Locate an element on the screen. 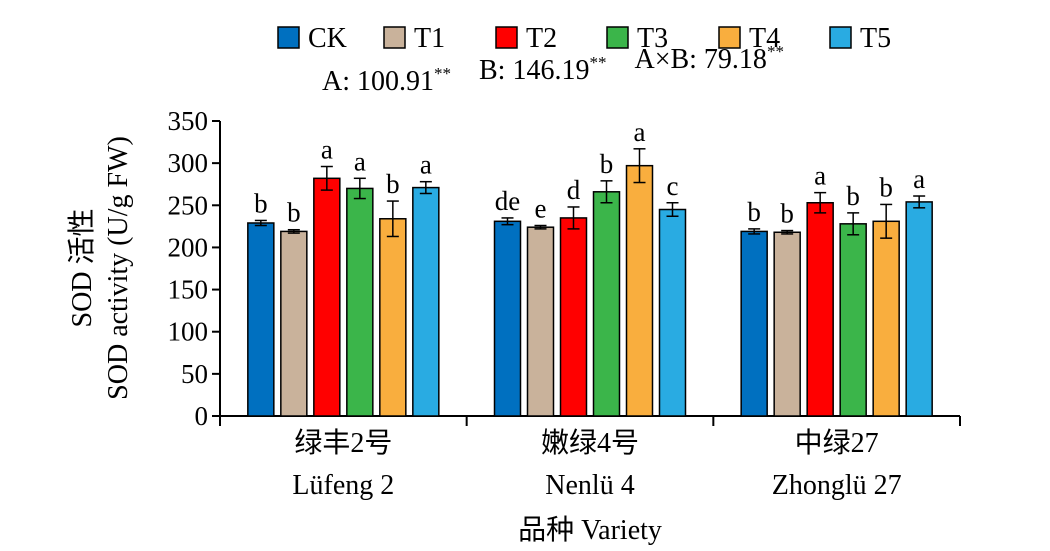 This screenshot has width=1050, height=551. y-tick-label: 50 is located at coordinates (194, 374).